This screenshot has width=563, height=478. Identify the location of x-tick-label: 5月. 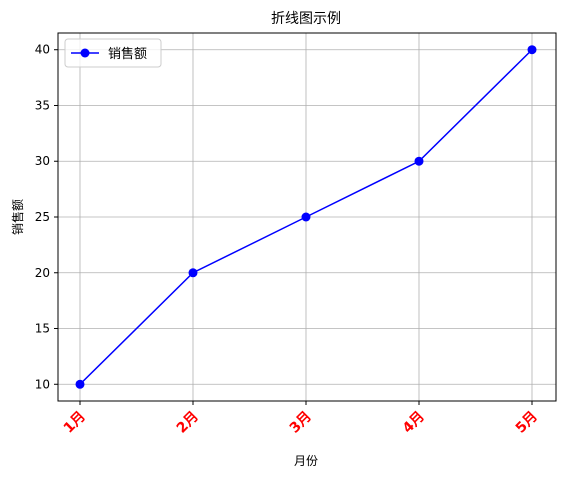
(527, 423).